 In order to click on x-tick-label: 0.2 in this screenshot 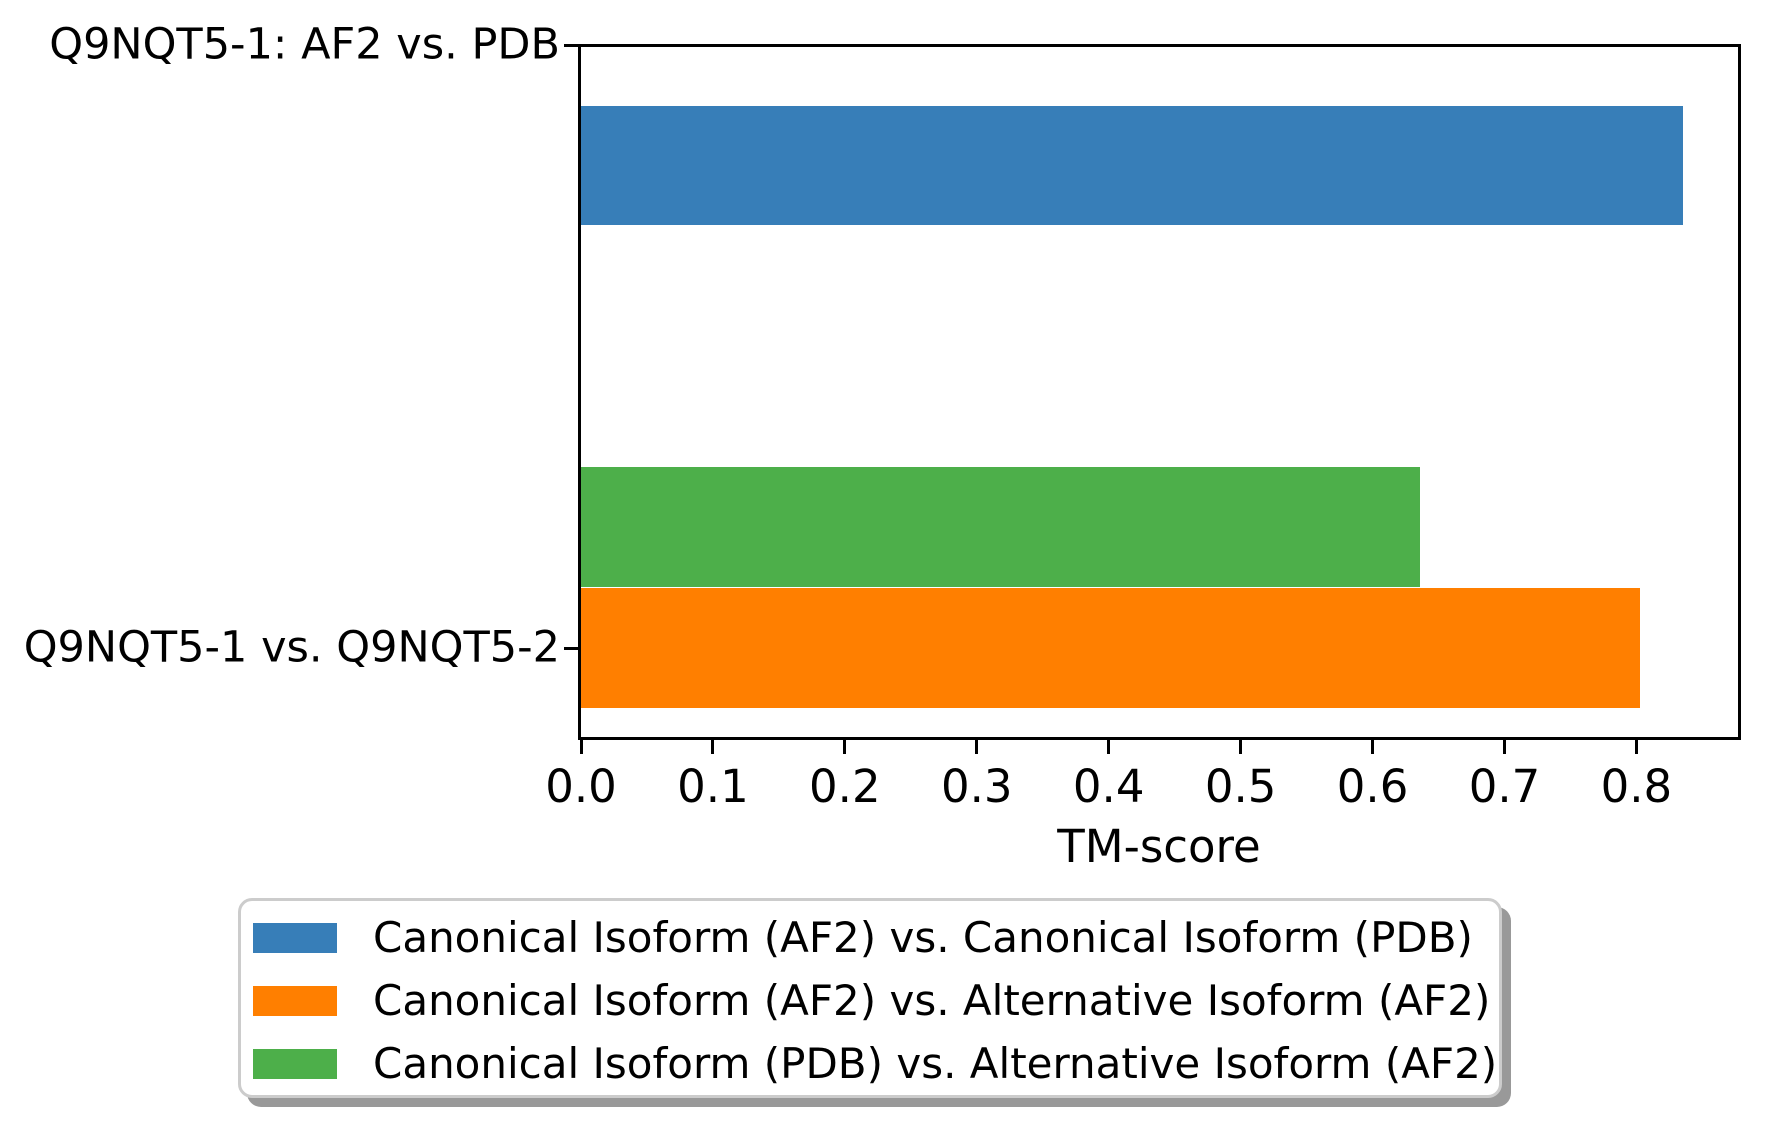, I will do `click(845, 786)`.